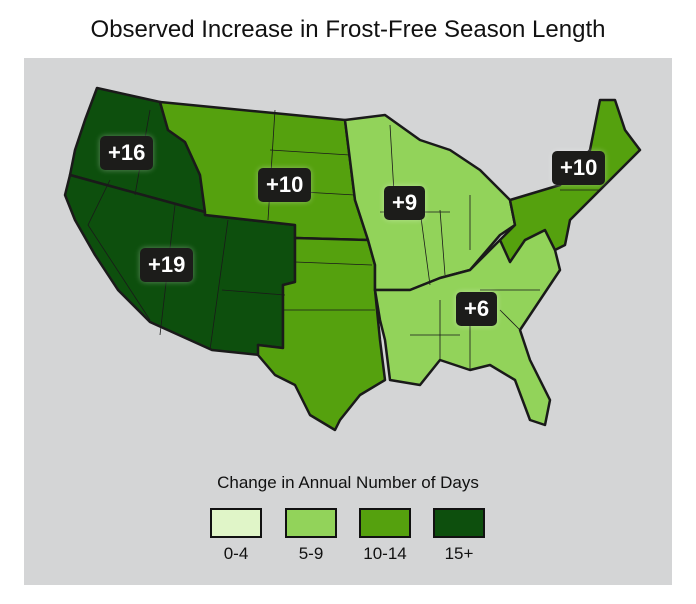  What do you see at coordinates (459, 553) in the screenshot?
I see `legend-label: 15+` at bounding box center [459, 553].